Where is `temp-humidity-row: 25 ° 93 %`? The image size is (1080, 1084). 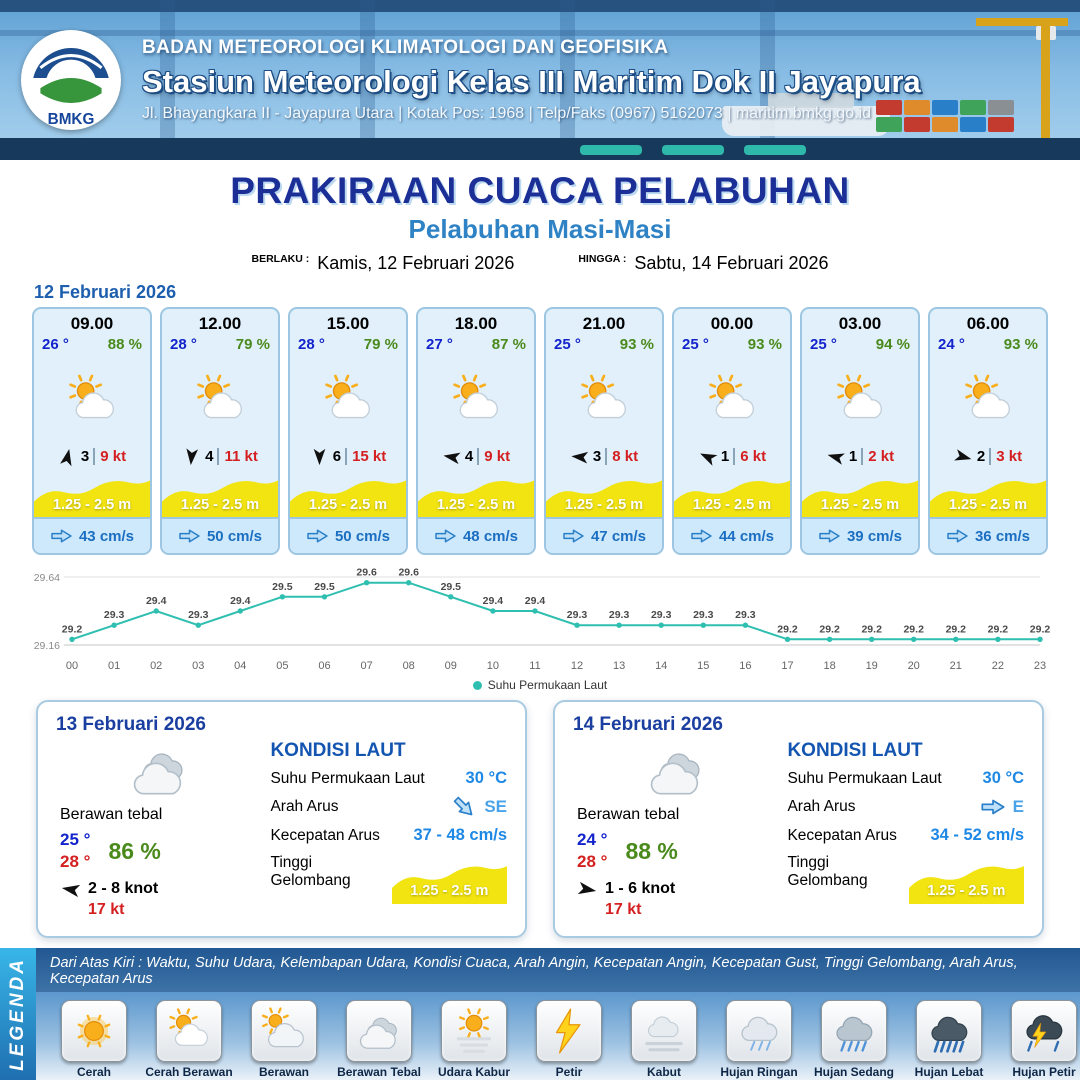 temp-humidity-row: 25 ° 93 % is located at coordinates (604, 344).